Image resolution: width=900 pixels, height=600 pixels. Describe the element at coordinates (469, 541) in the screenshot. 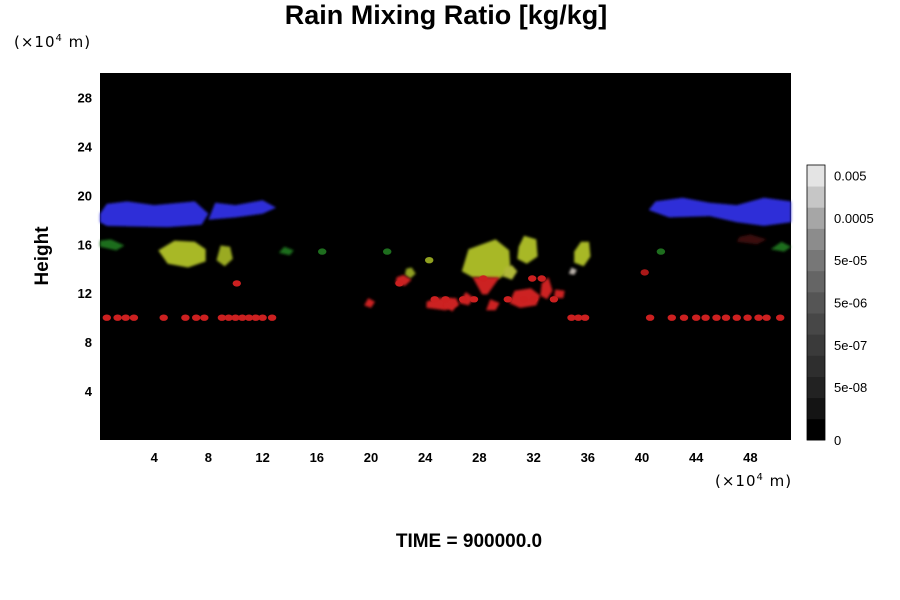

I see `time-label: TIME = 900000.0` at that location.